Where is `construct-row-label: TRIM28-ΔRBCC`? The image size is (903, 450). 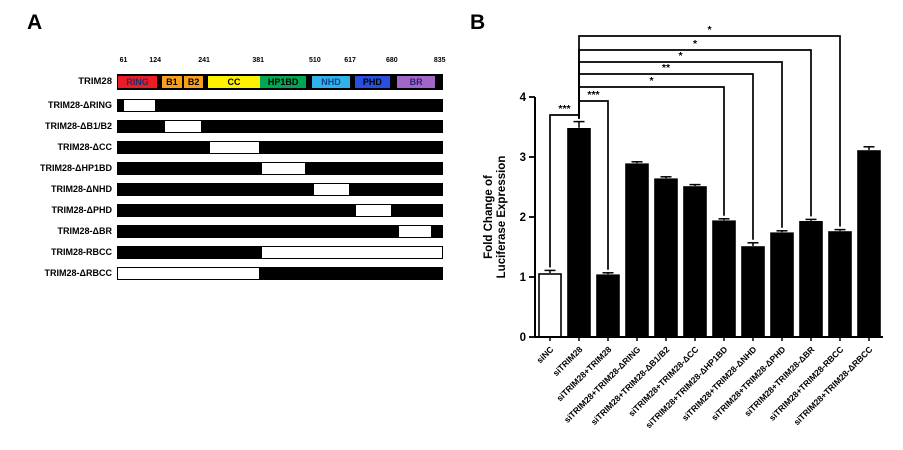 construct-row-label: TRIM28-ΔRBCC is located at coordinates (78, 273).